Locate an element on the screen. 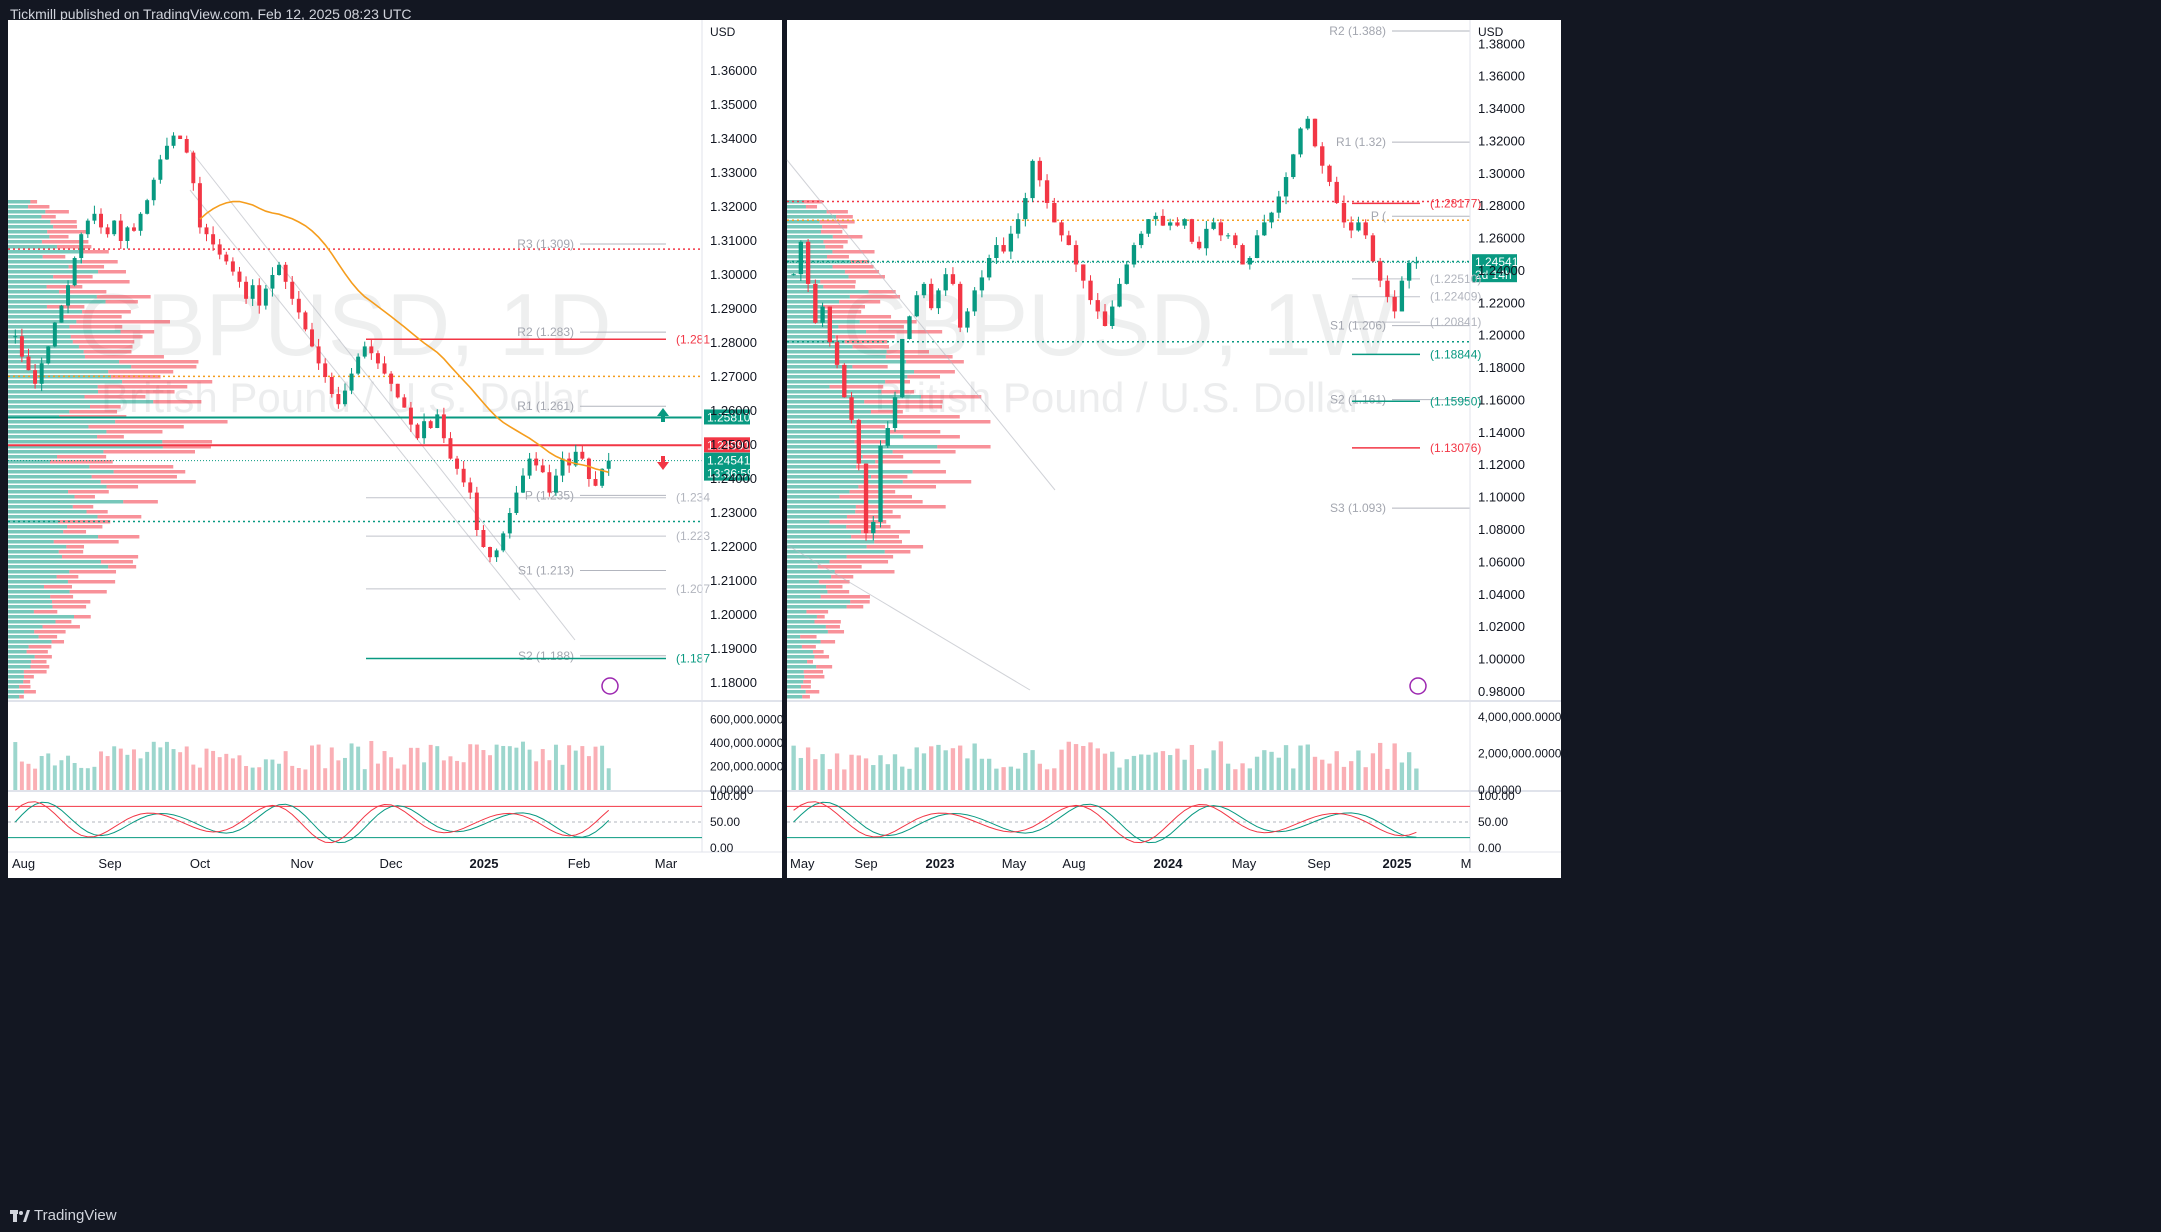 The image size is (2161, 1232). price-badge-text: 1.24541 is located at coordinates (729, 461).